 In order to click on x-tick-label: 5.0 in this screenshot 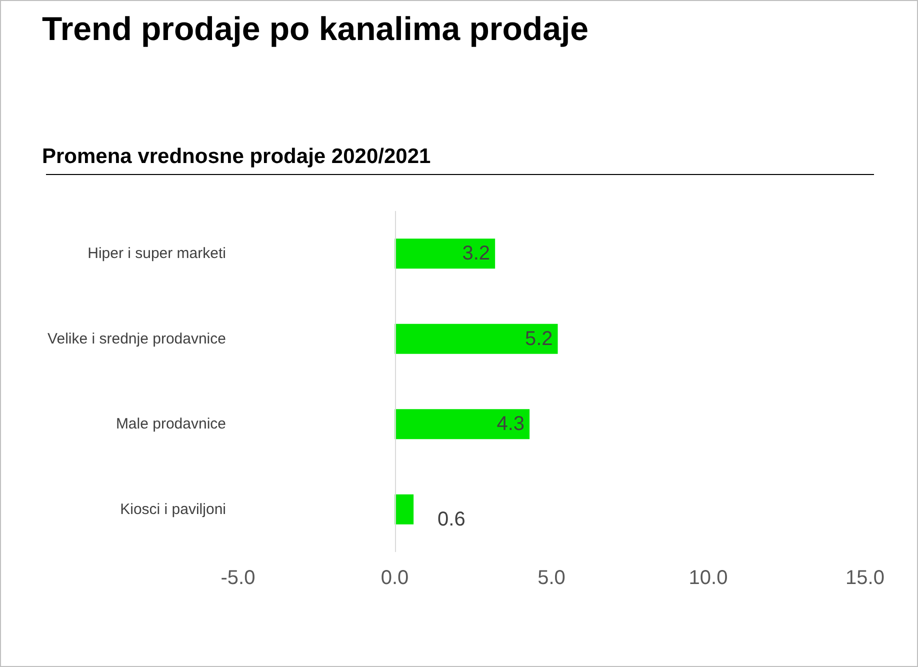, I will do `click(552, 578)`.